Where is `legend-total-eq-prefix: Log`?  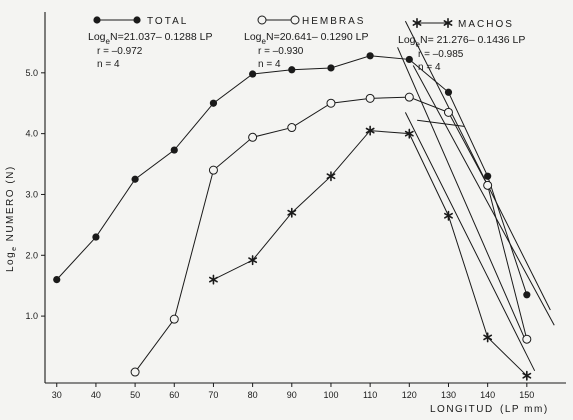
legend-total-eq-prefix: Log is located at coordinates (97, 37).